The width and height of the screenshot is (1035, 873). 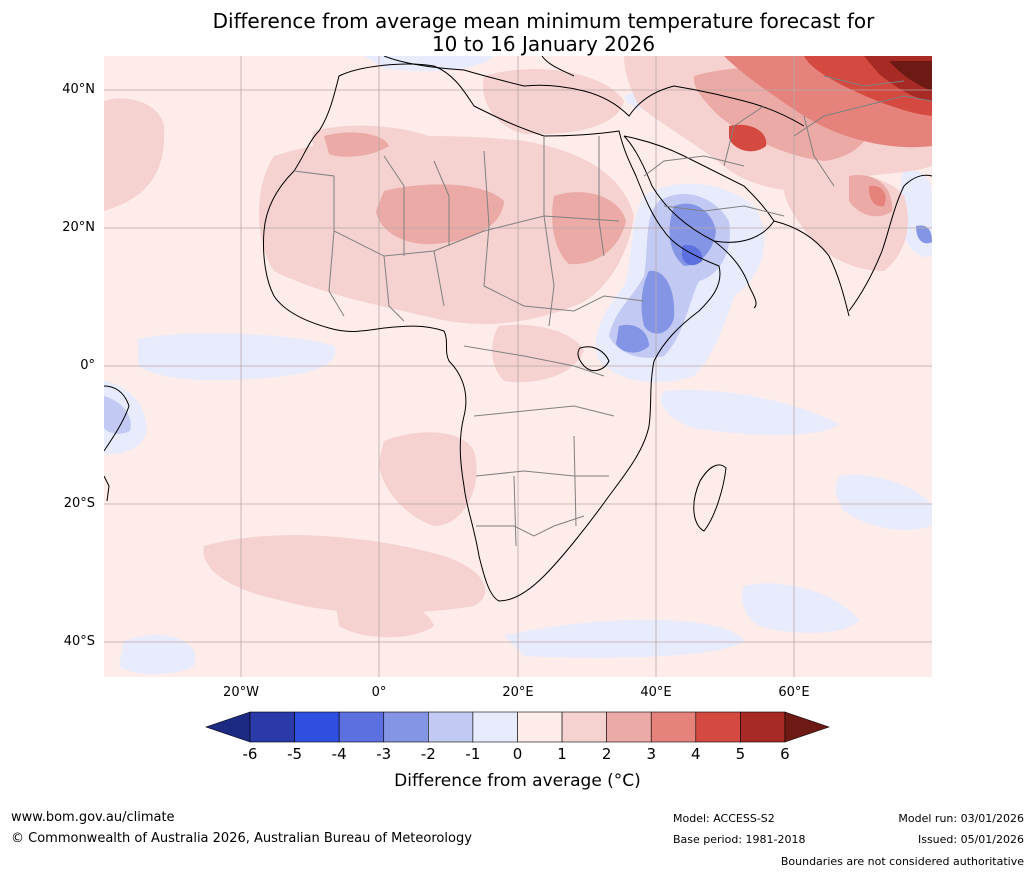 What do you see at coordinates (117, 415) in the screenshot?
I see `anomaly-region-cool-brazil-core` at bounding box center [117, 415].